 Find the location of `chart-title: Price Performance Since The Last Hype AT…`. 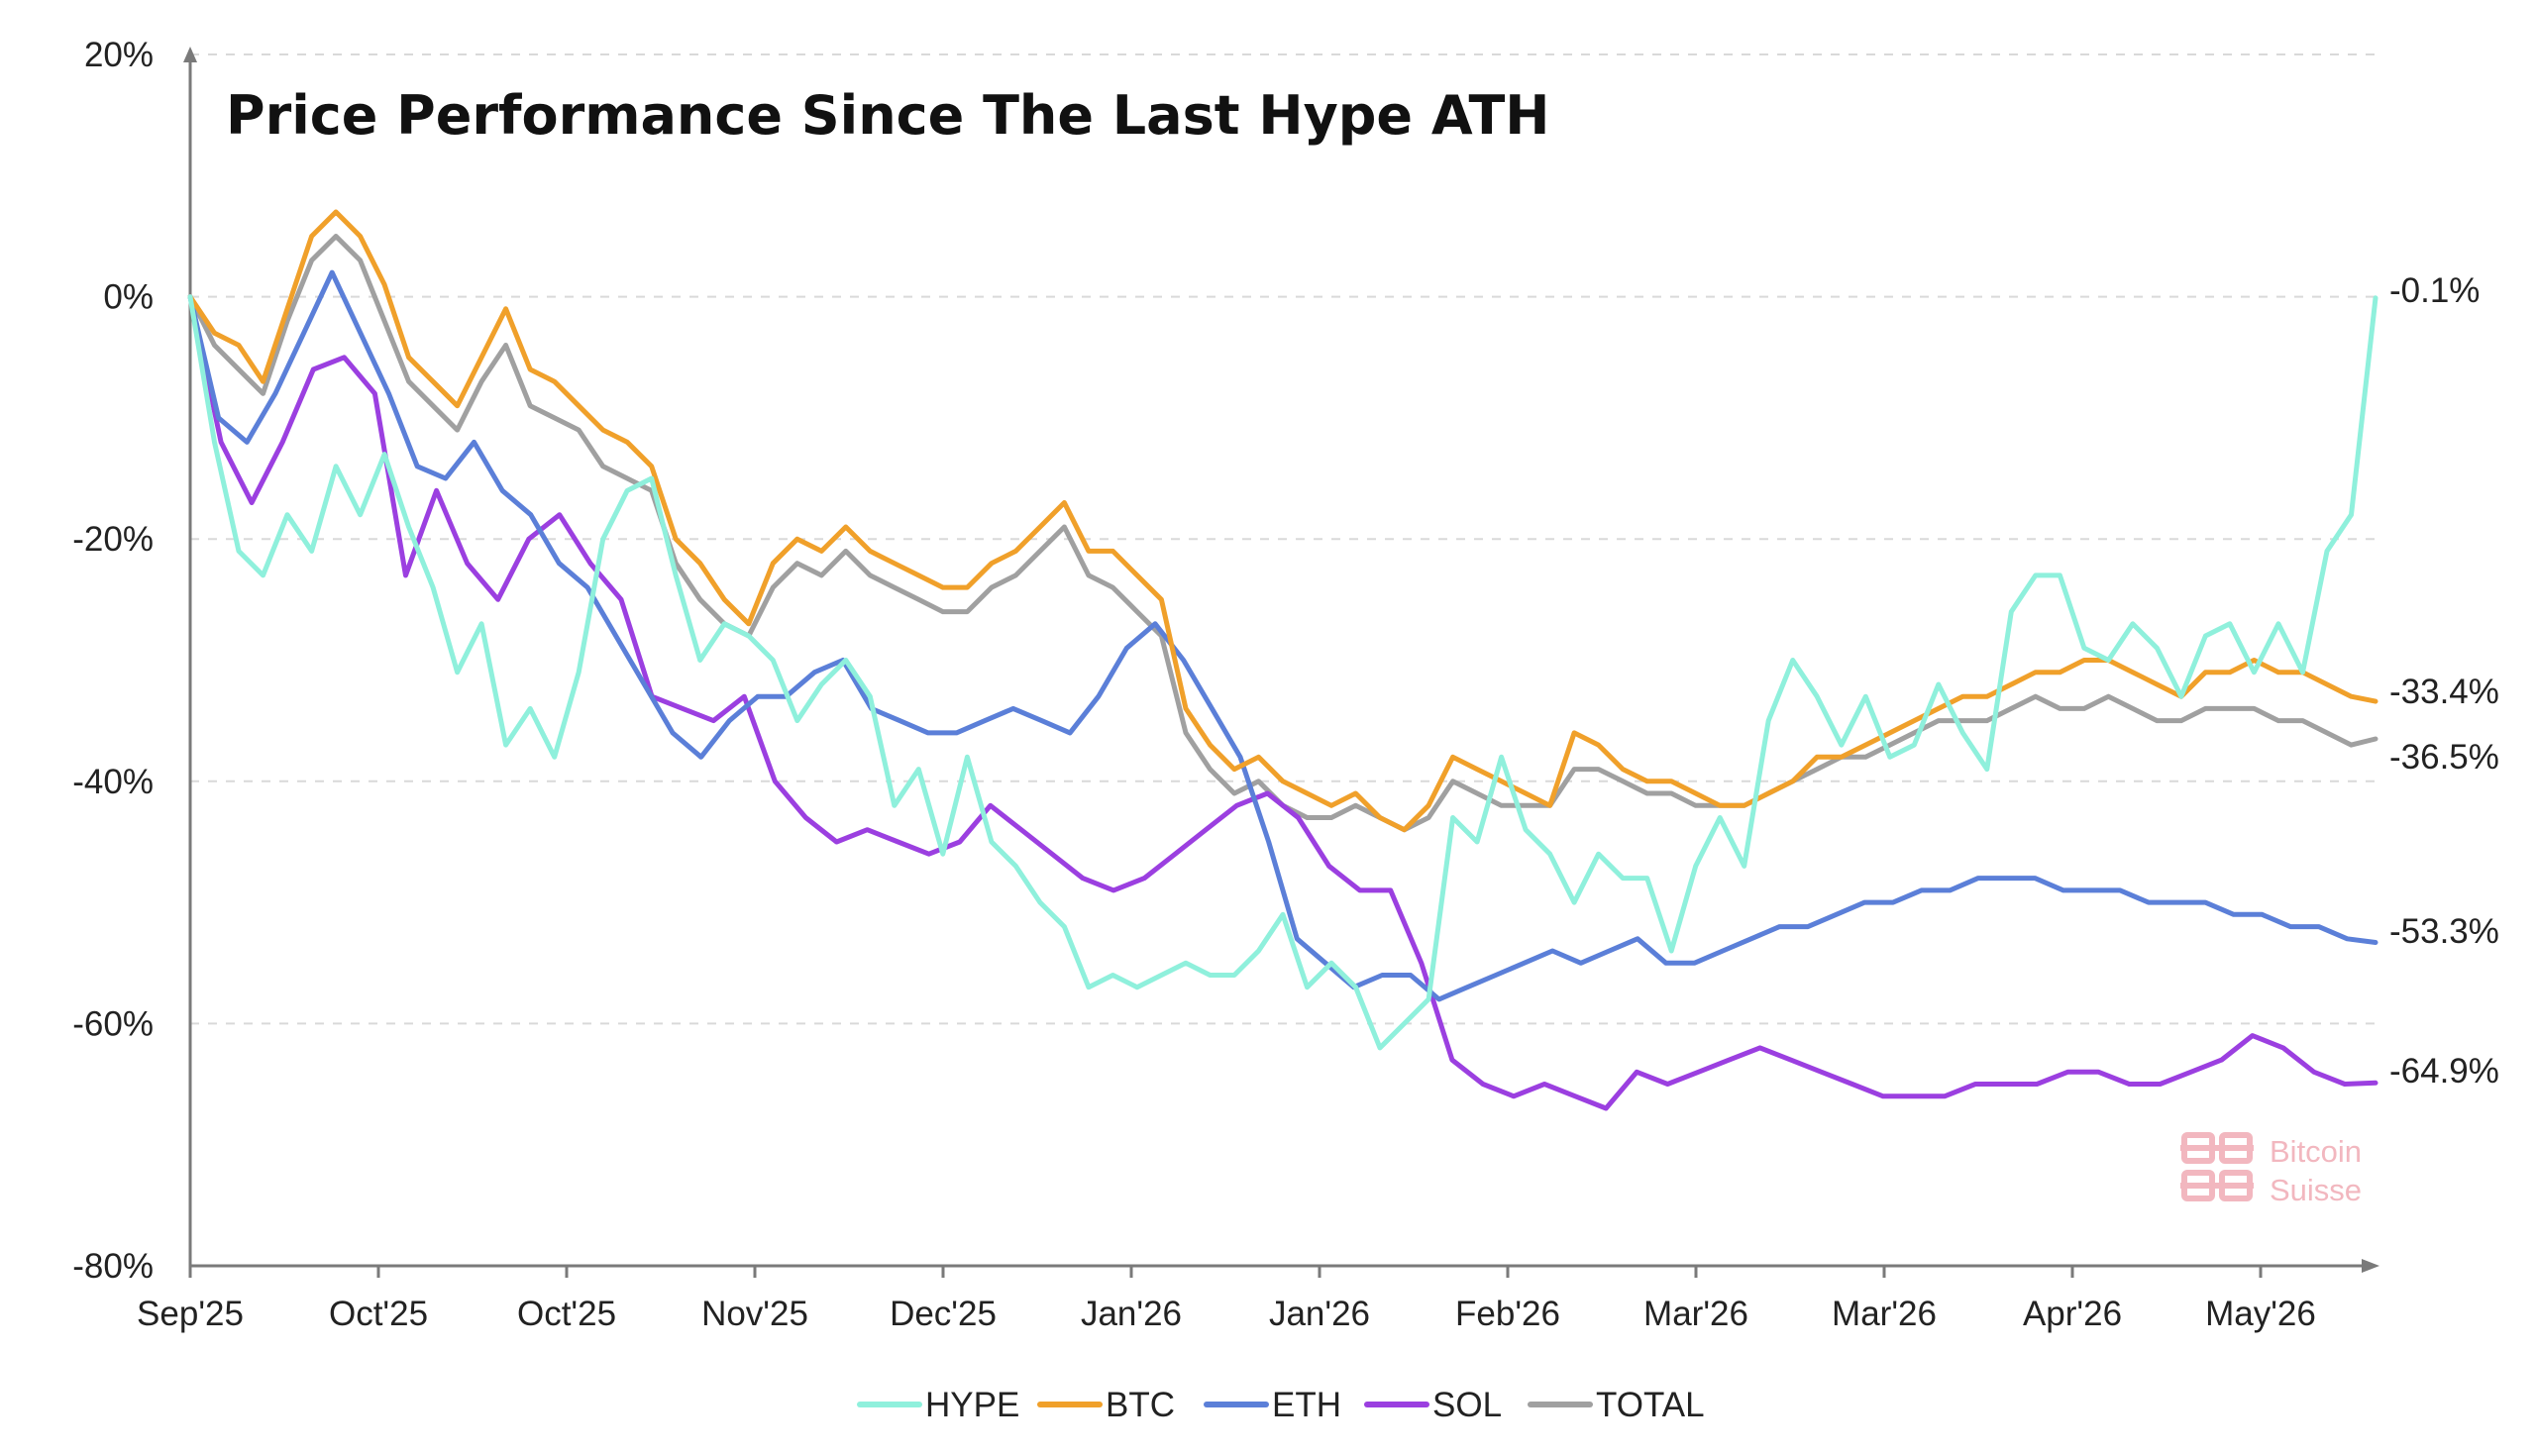

chart-title: Price Performance Since The Last Hype AT… is located at coordinates (887, 115).